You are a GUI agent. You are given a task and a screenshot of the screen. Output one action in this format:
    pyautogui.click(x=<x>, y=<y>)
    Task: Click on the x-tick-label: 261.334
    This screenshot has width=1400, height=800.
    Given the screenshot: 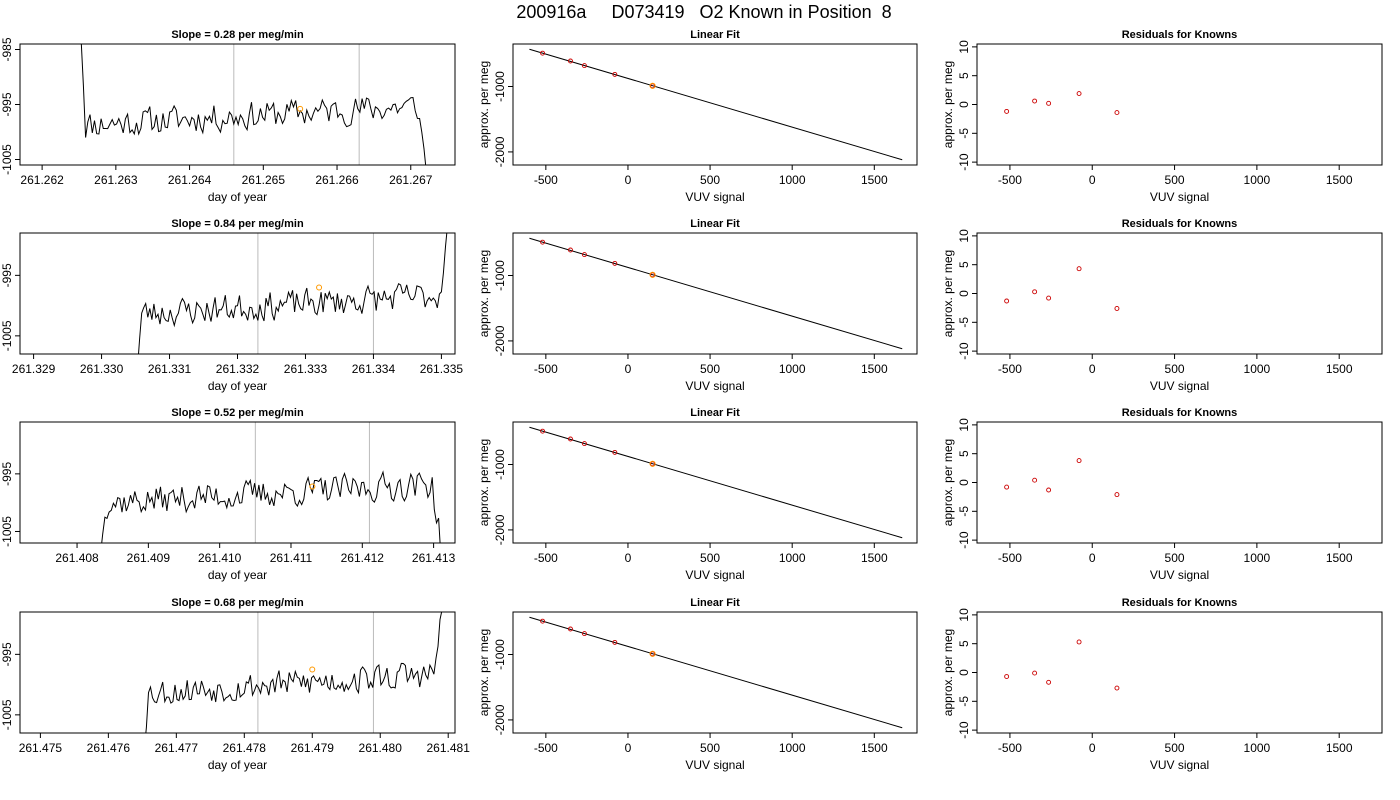 What is the action you would take?
    pyautogui.click(x=374, y=369)
    